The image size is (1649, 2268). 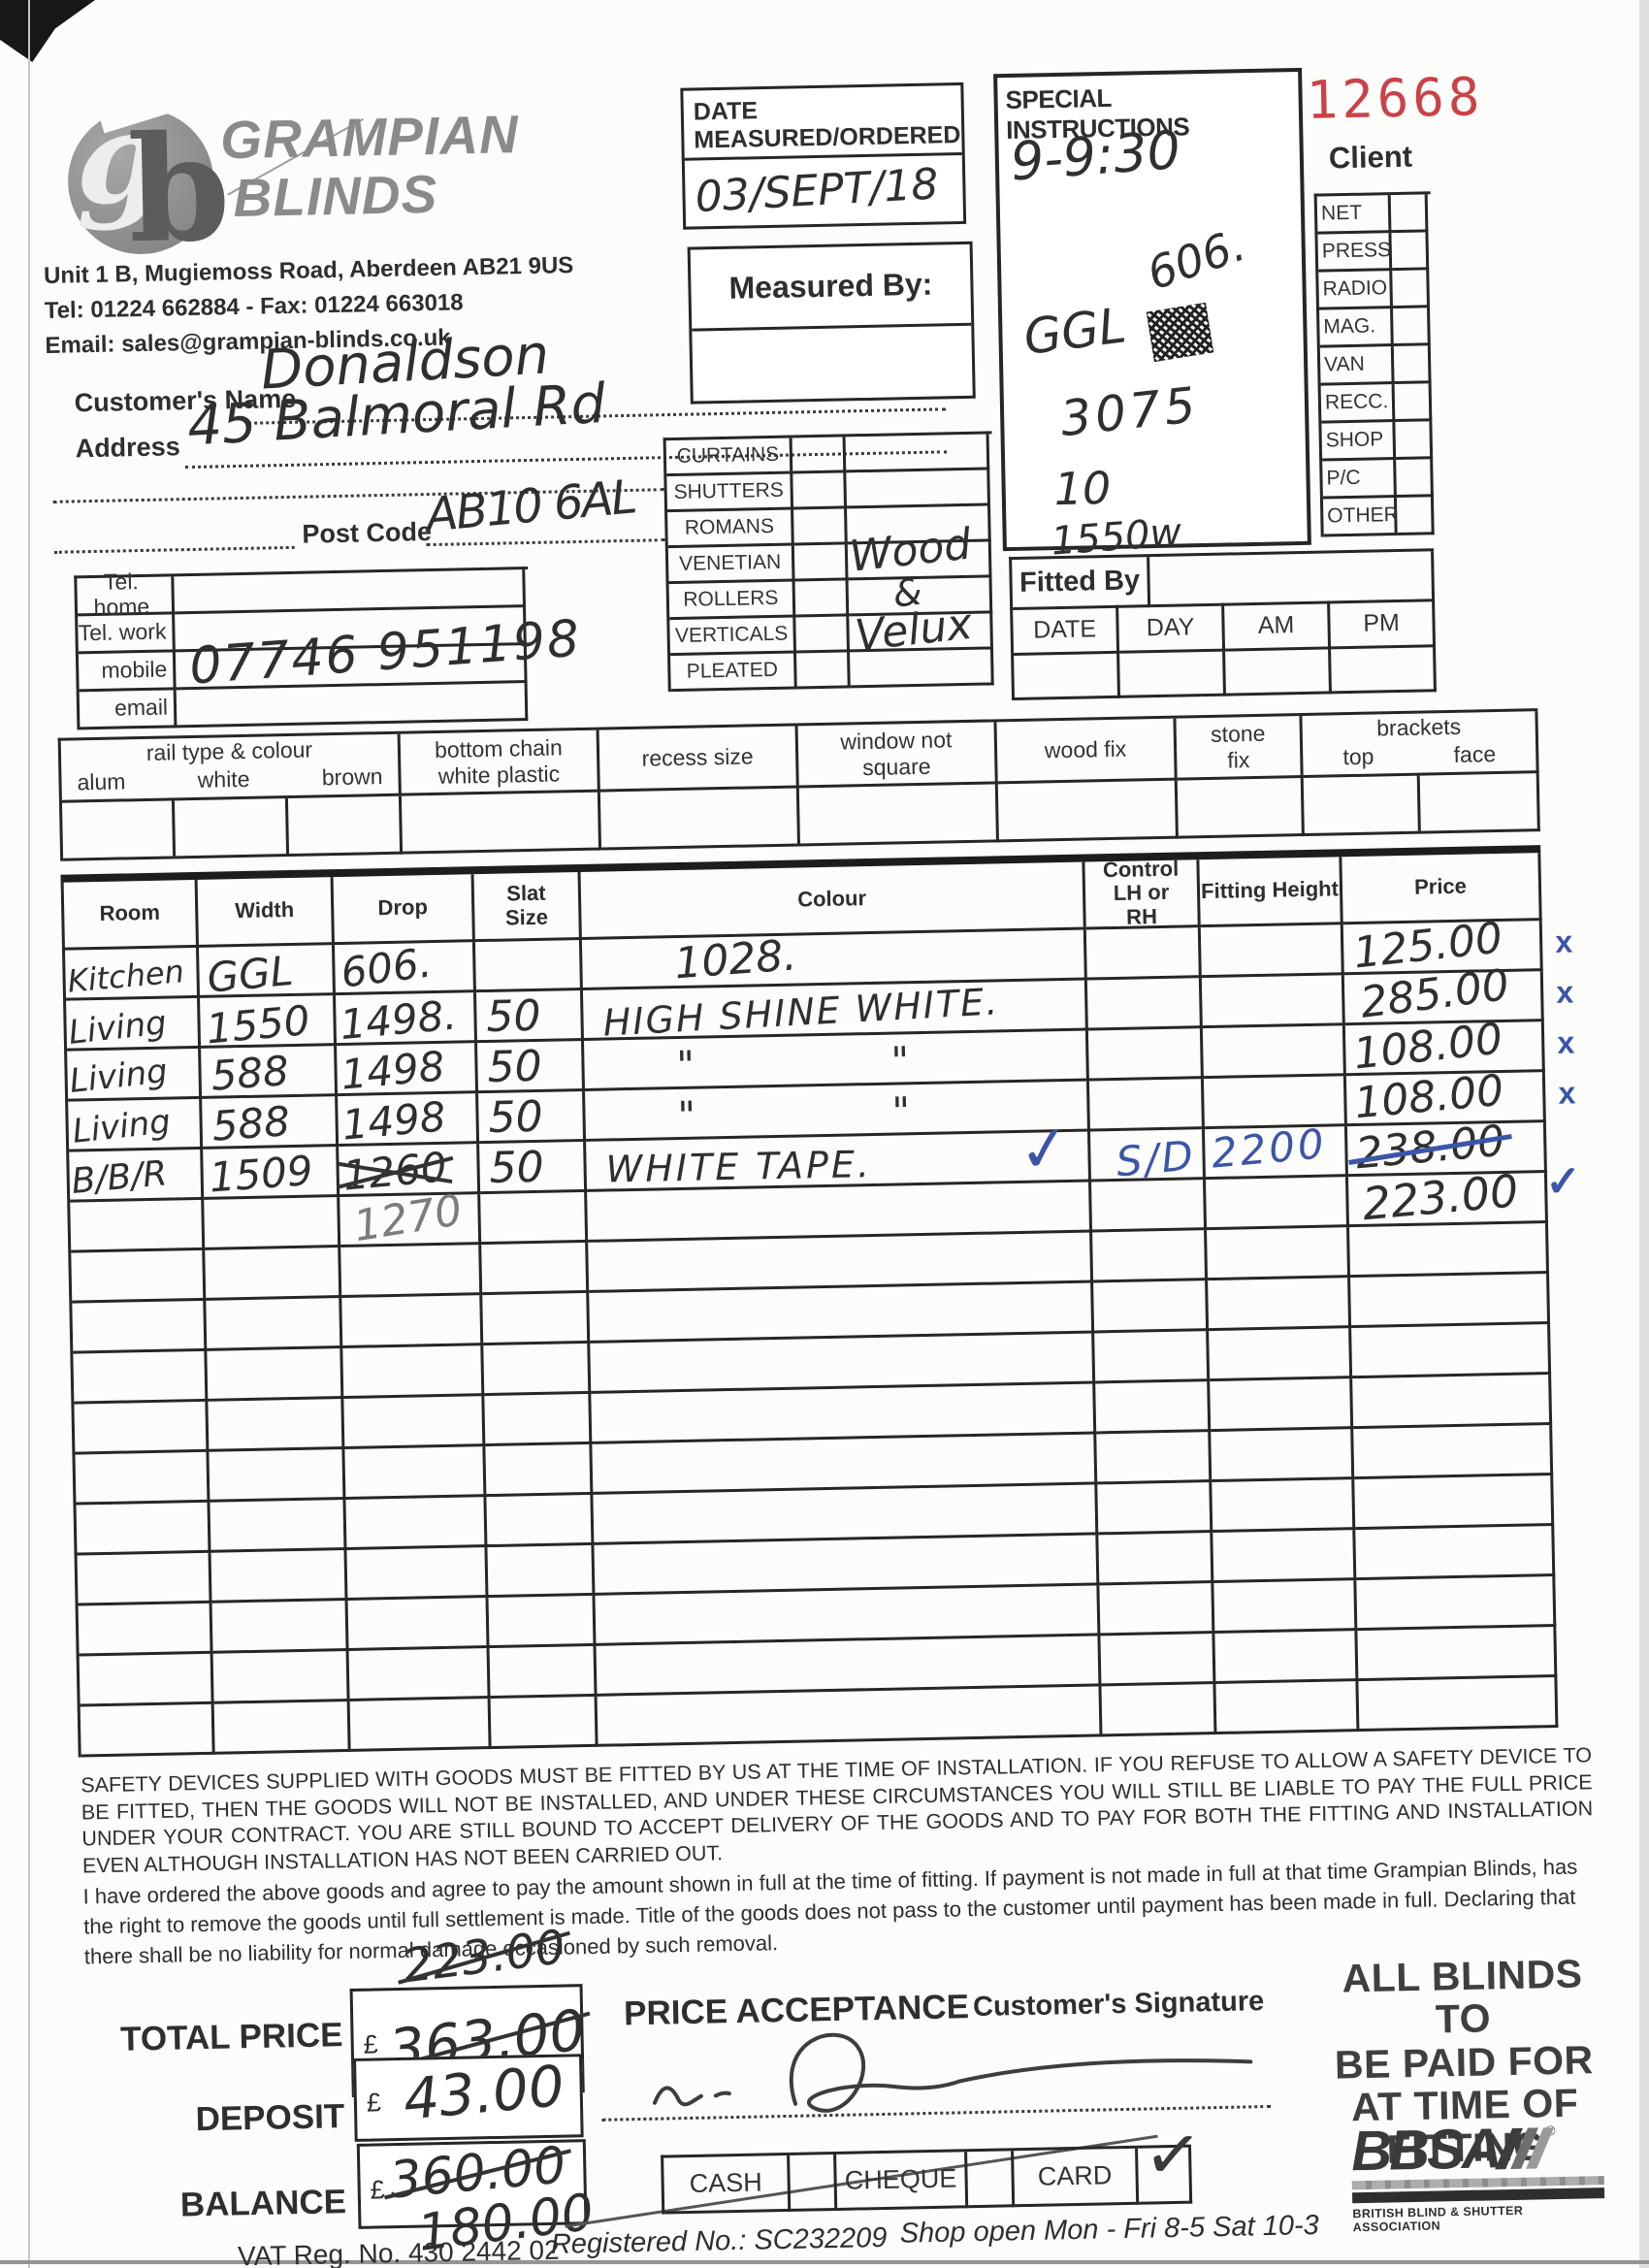 I want to click on table-row-cell: 108.00 x, so click(x=1459, y=1047).